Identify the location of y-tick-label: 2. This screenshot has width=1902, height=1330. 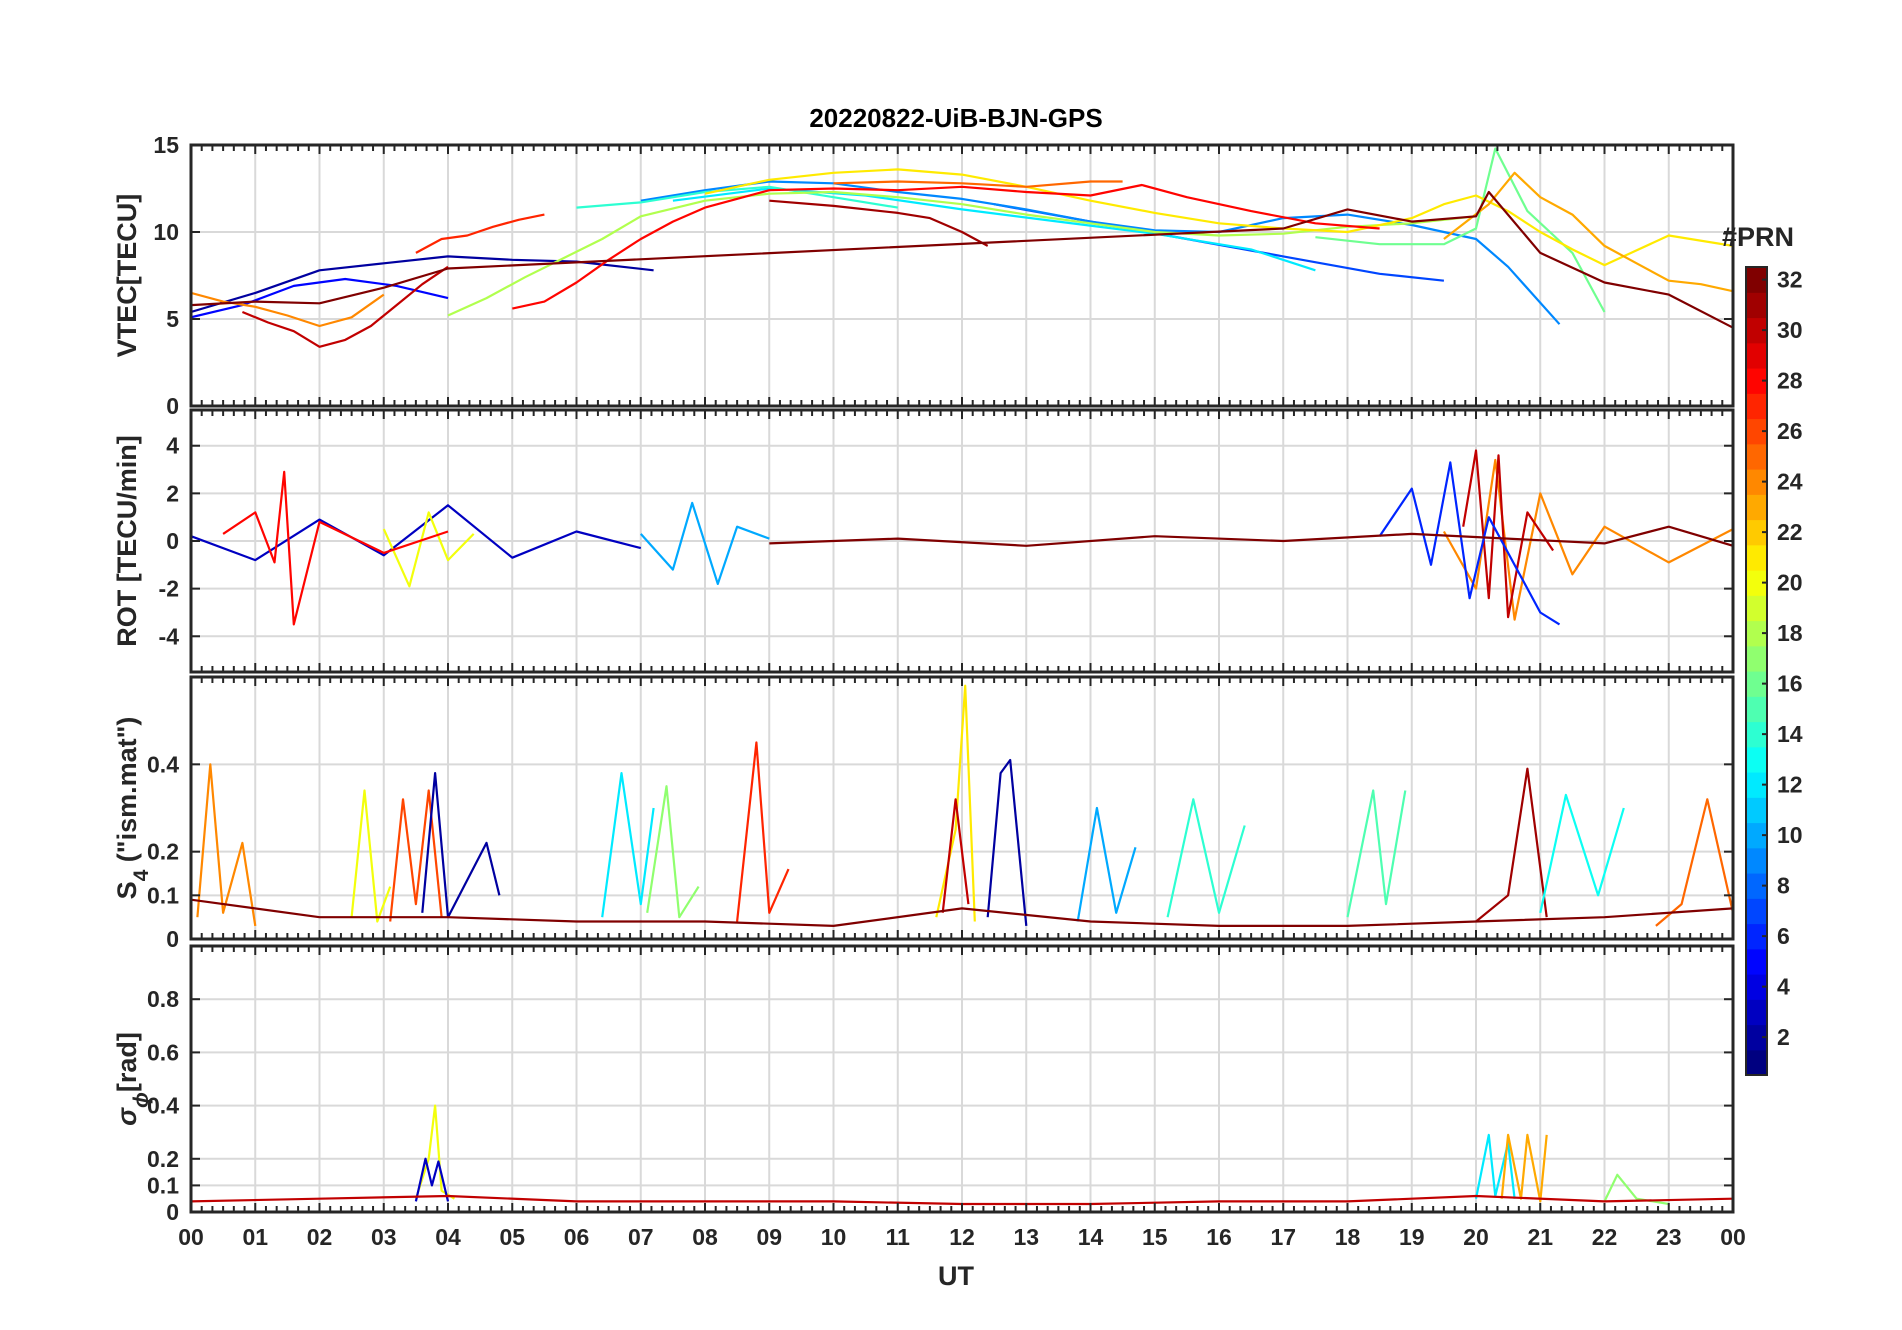
(172, 493).